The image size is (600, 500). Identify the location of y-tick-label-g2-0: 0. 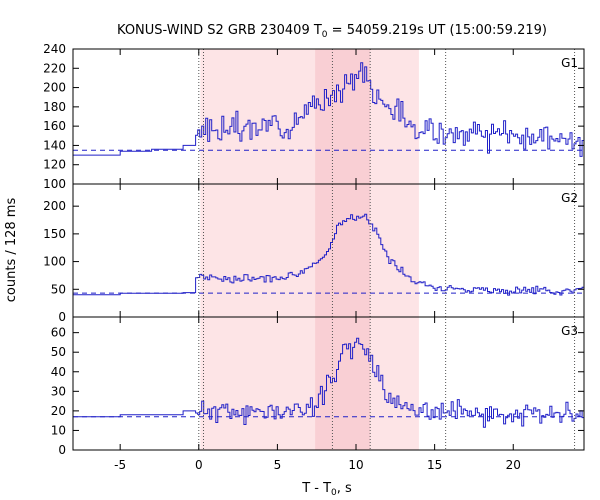
(62, 317).